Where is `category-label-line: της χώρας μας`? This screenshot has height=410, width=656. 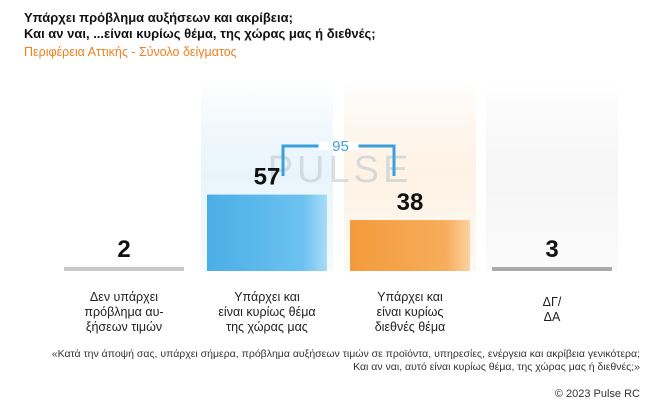 category-label-line: της χώρας μας is located at coordinates (267, 327).